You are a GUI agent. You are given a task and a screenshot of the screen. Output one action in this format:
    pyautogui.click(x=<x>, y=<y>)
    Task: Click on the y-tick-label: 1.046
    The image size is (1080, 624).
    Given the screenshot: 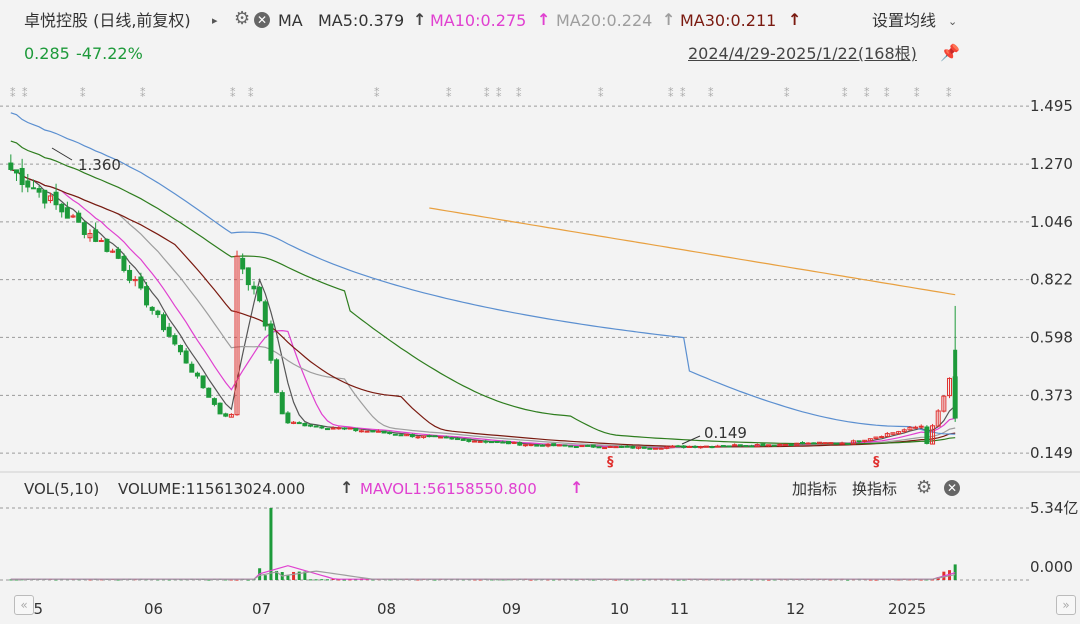 What is the action you would take?
    pyautogui.click(x=1051, y=222)
    